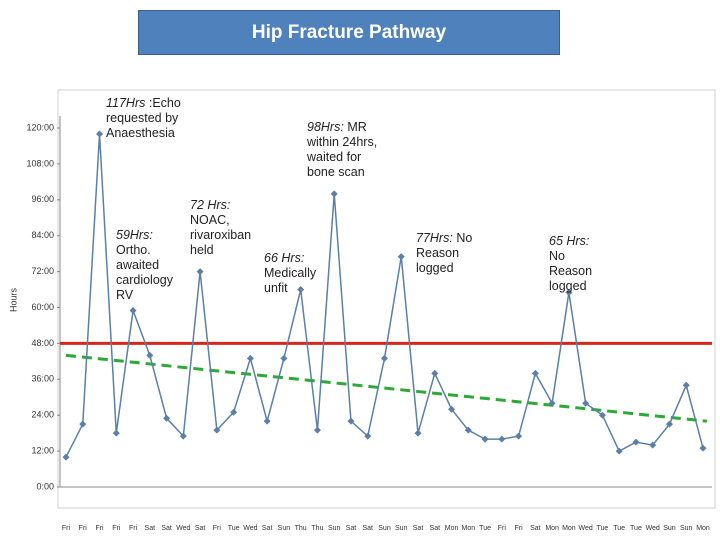  I want to click on y-tick-label: 96:00, so click(42, 199).